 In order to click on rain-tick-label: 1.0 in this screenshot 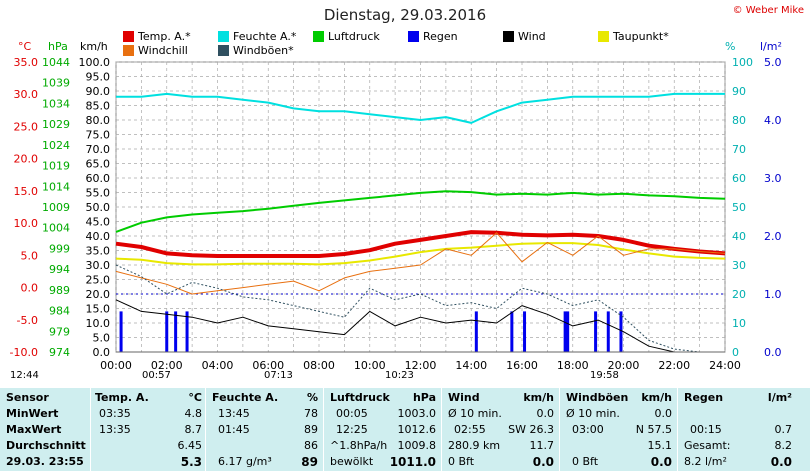, I will do `click(773, 294)`.